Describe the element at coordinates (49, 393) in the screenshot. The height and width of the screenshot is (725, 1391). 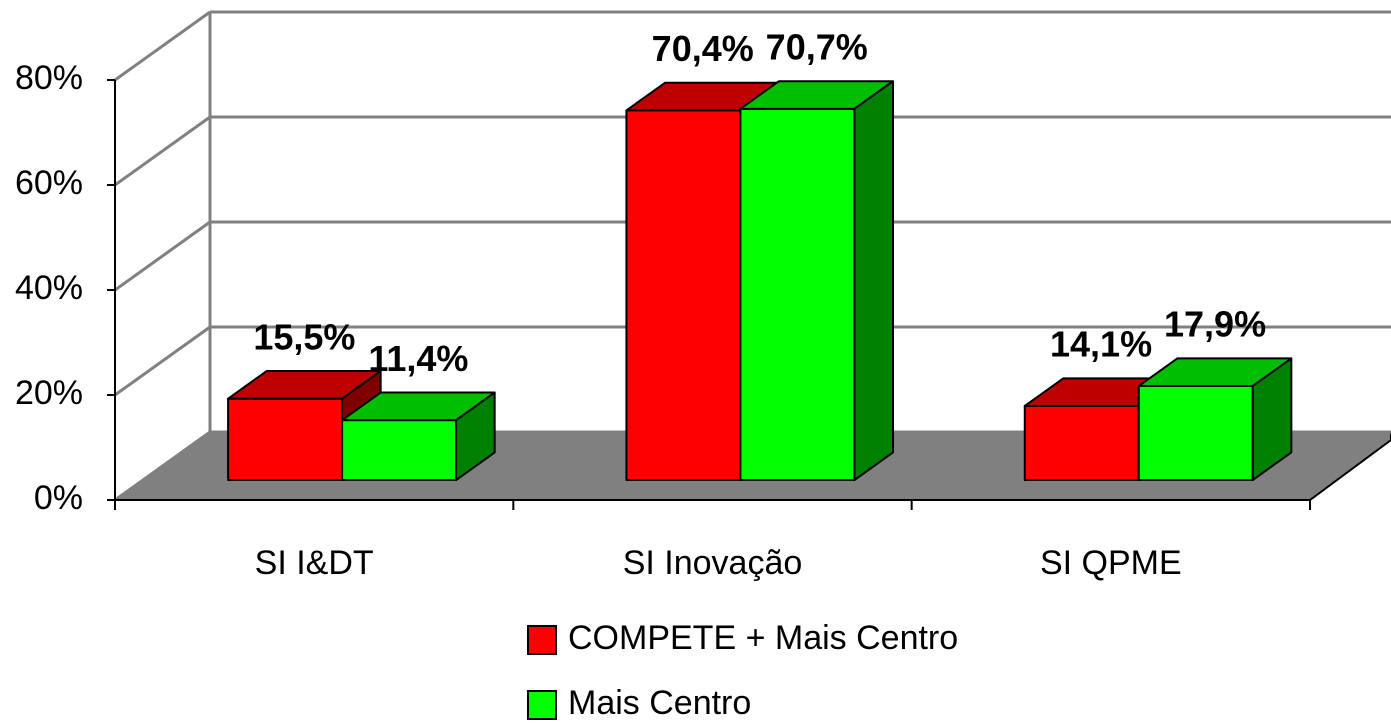
I see `y-tick-label: 20%` at that location.